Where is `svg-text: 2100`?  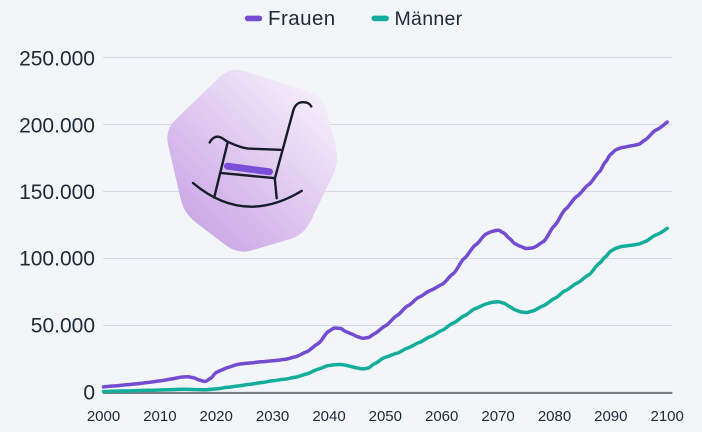
svg-text: 2100 is located at coordinates (667, 416).